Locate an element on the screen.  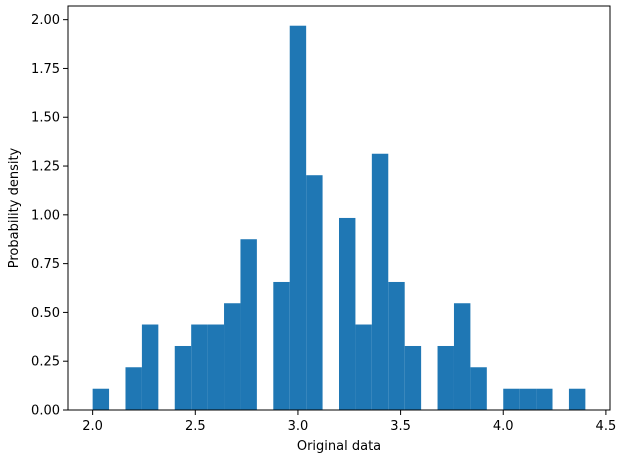
y-axis-ticks: 0.00 0.25 0.50 0.75 1.00 1.25 1.50 1.75 2.00 is located at coordinates (49, 216).